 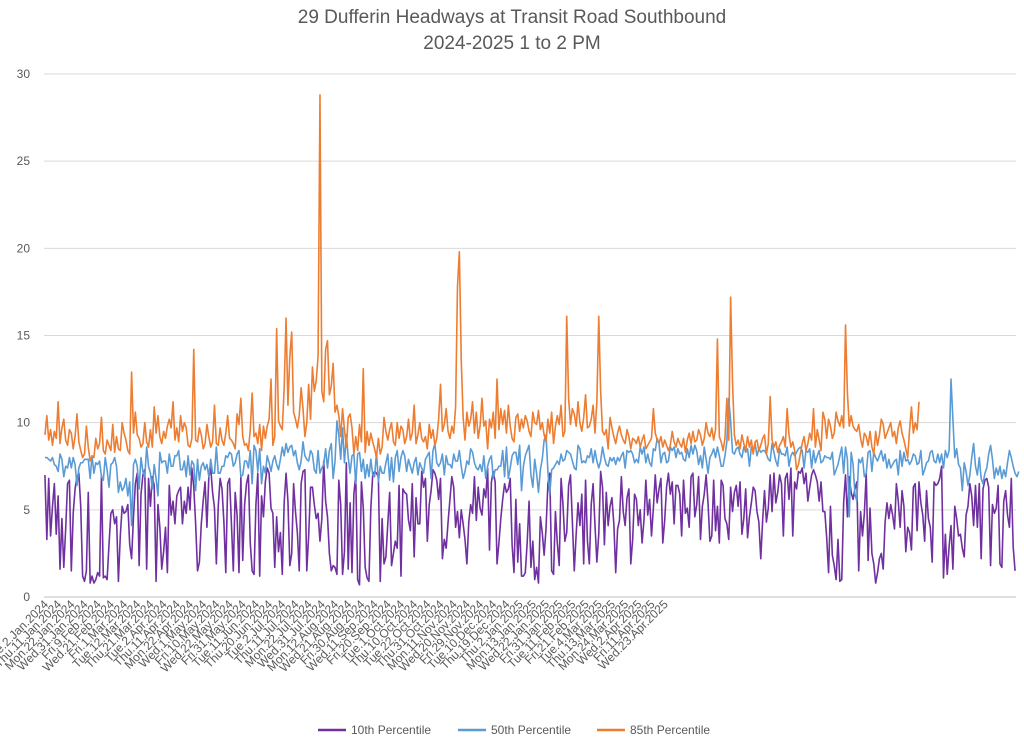 I want to click on chart-subtitle: 2024-2025 1 to 2 PM, so click(x=511, y=43).